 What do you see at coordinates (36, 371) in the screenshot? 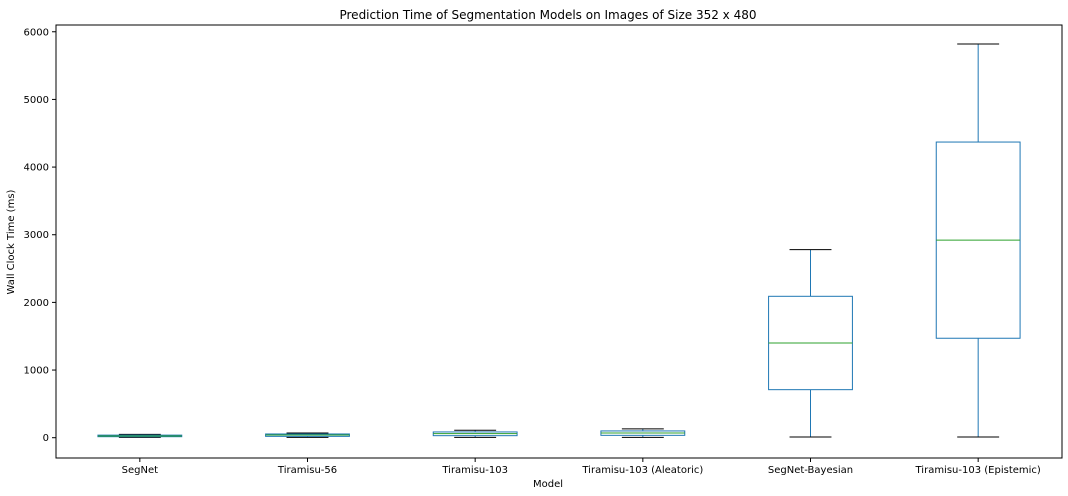
I see `y-tick-label: 1000` at bounding box center [36, 371].